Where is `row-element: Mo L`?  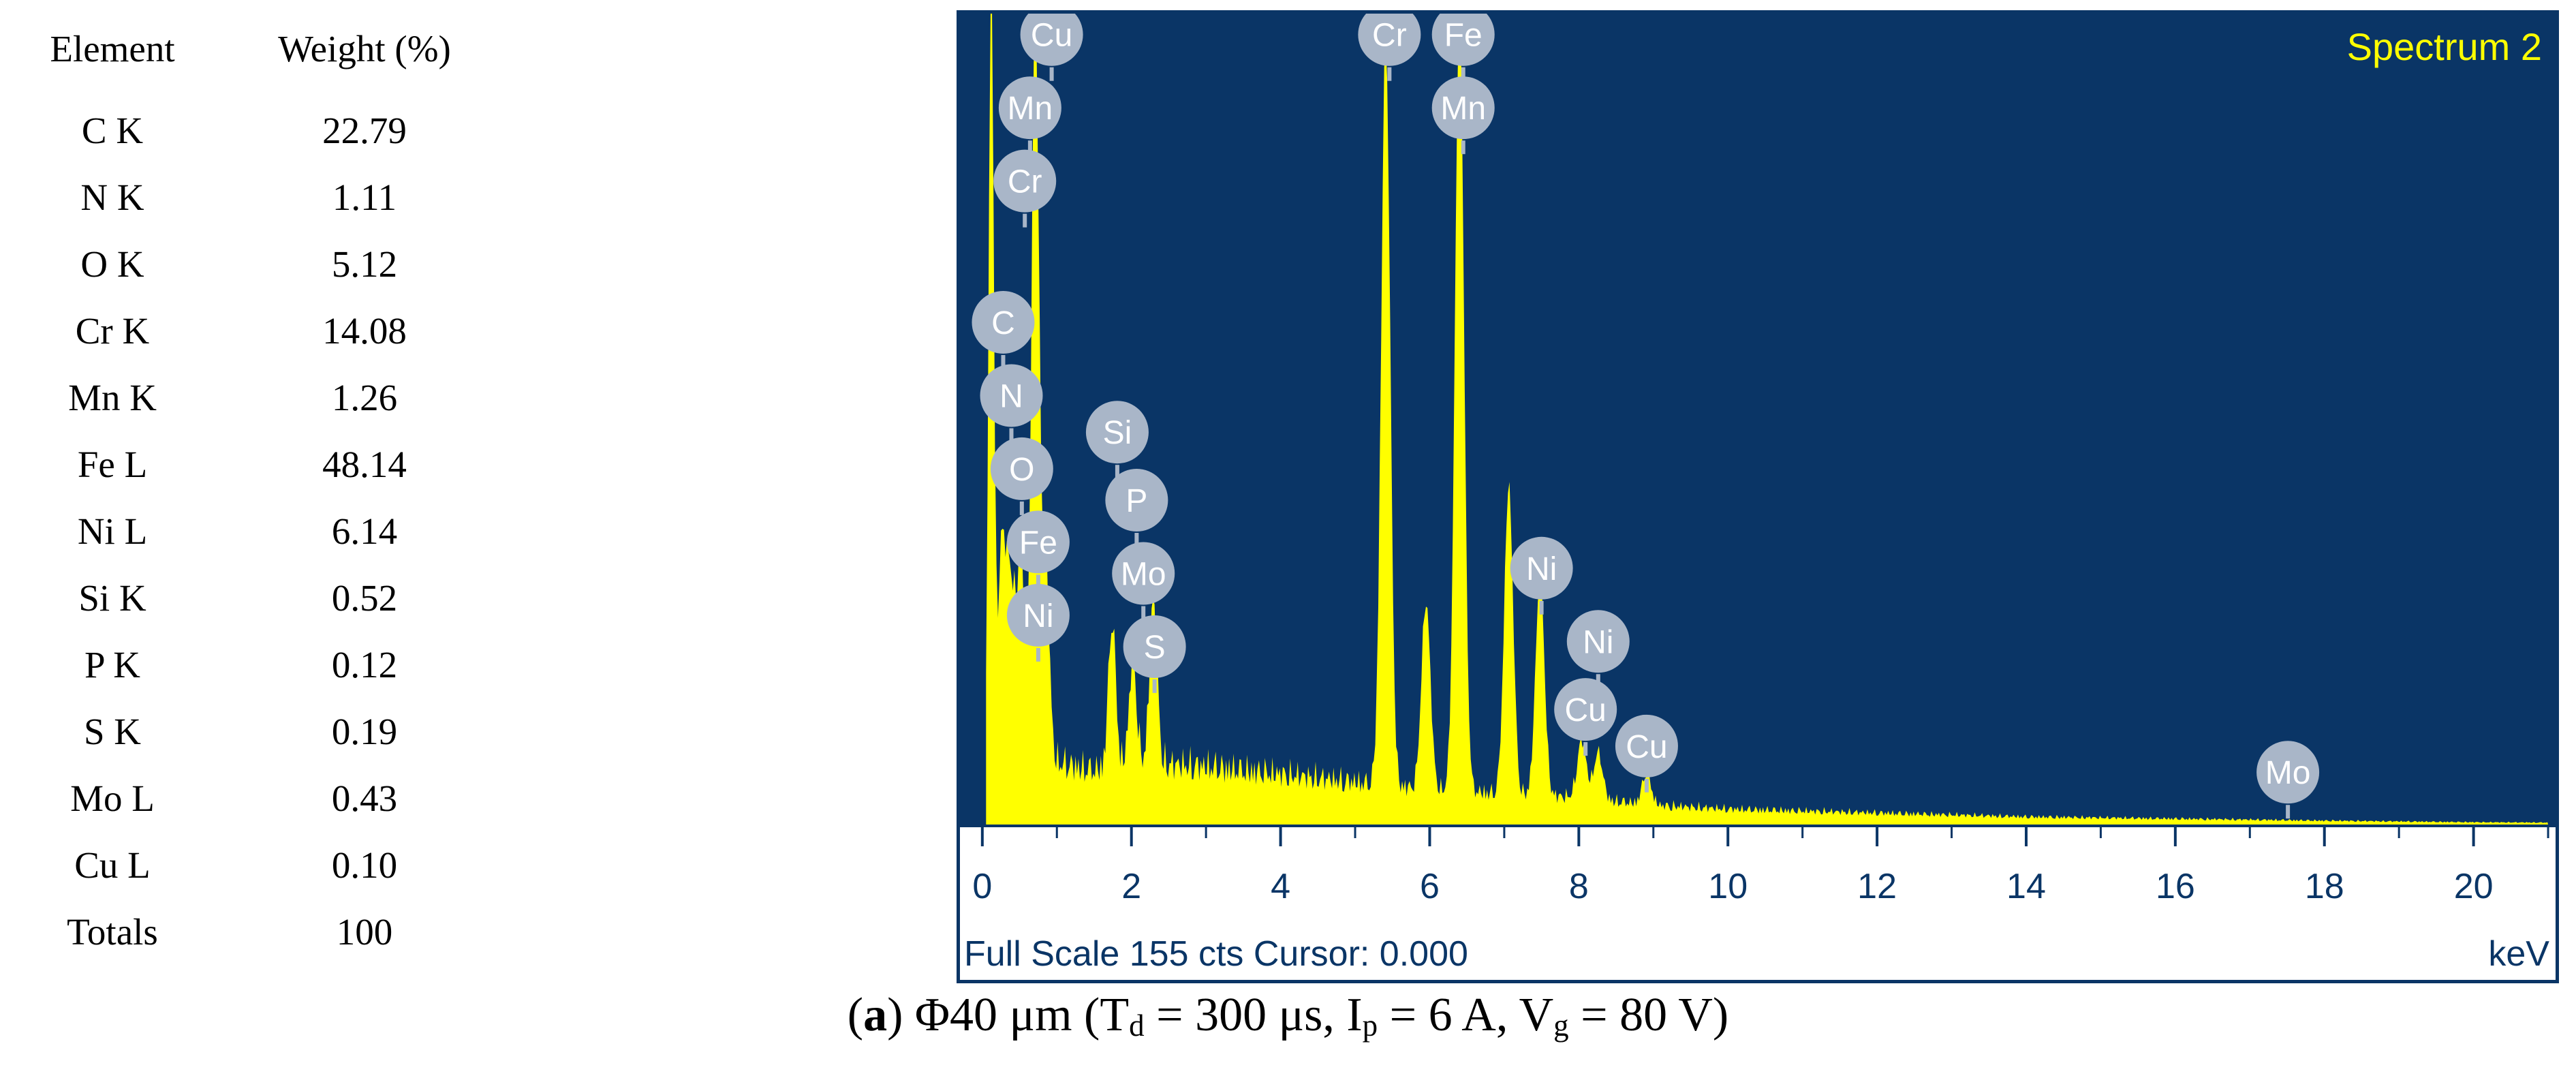
row-element: Mo L is located at coordinates (113, 798).